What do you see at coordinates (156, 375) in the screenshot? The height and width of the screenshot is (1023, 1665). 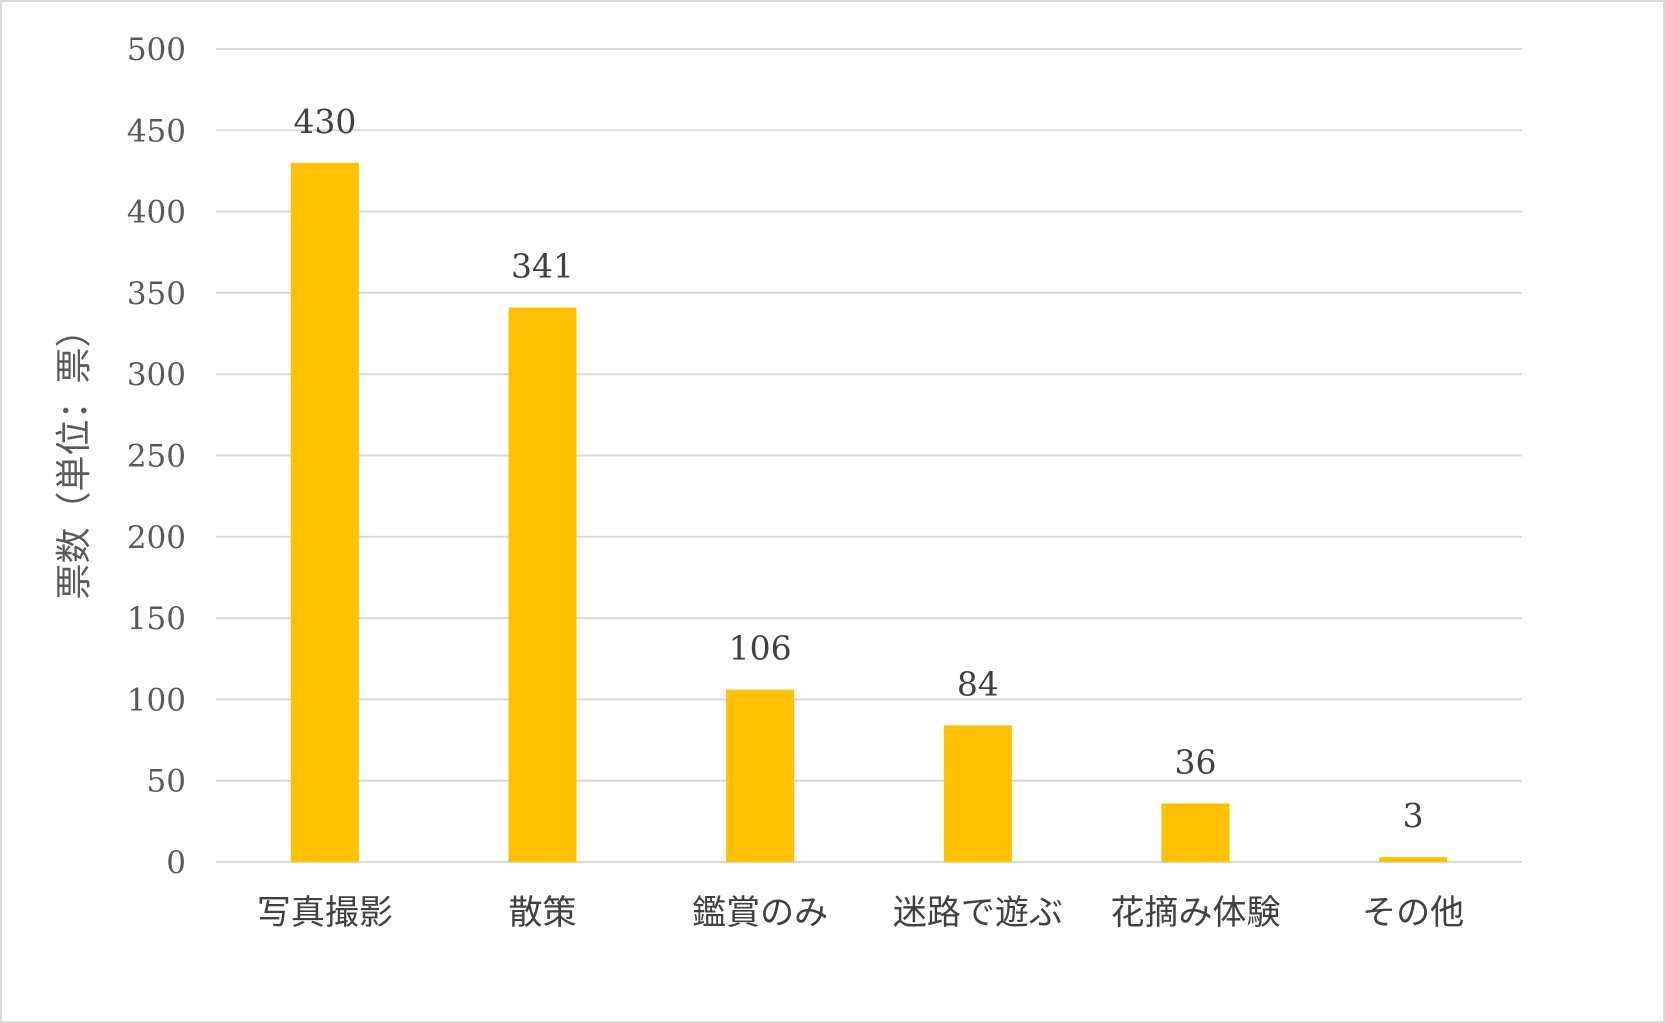 I see `y-tick-label: 300` at bounding box center [156, 375].